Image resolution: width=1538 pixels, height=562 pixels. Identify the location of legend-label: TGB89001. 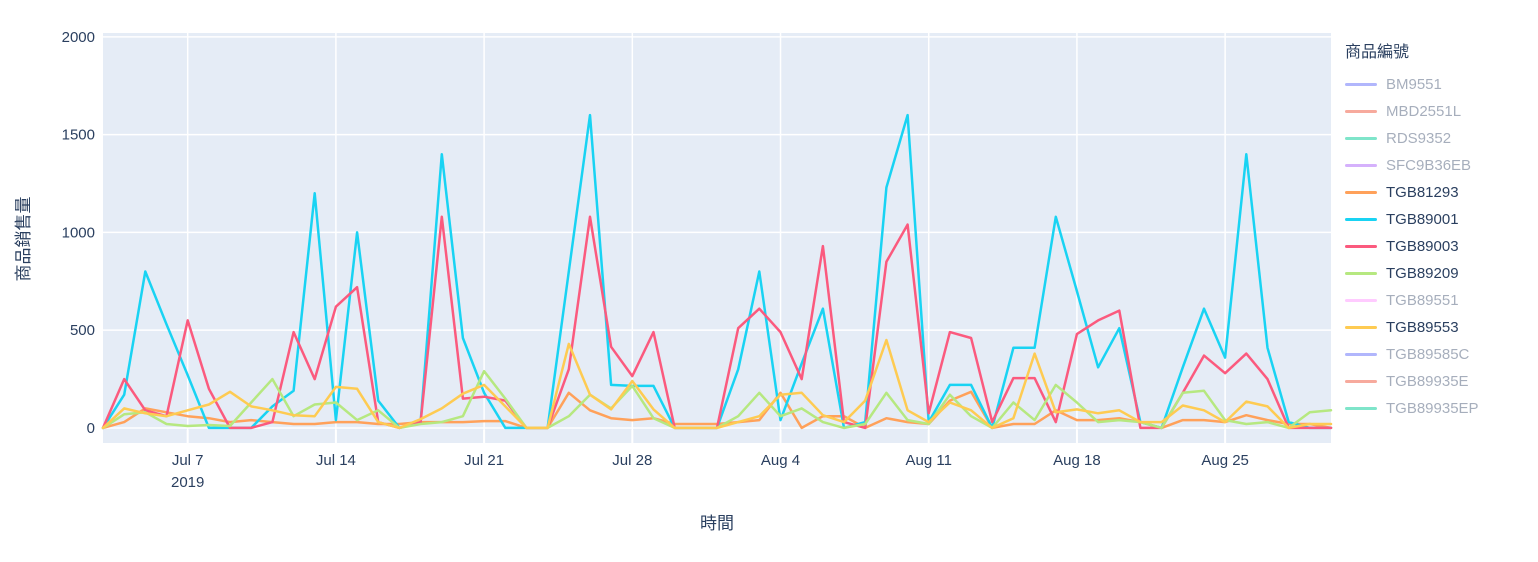
(1422, 219).